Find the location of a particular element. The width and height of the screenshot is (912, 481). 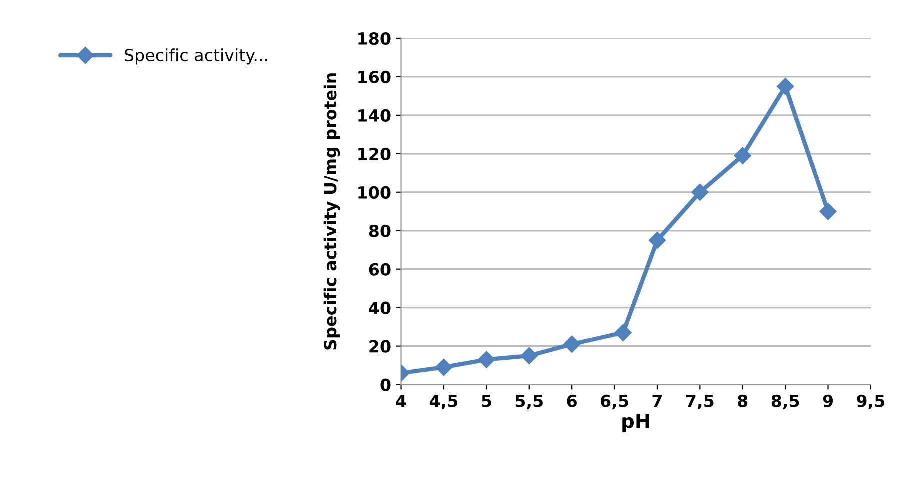

y-tick-label: 160 is located at coordinates (374, 77).